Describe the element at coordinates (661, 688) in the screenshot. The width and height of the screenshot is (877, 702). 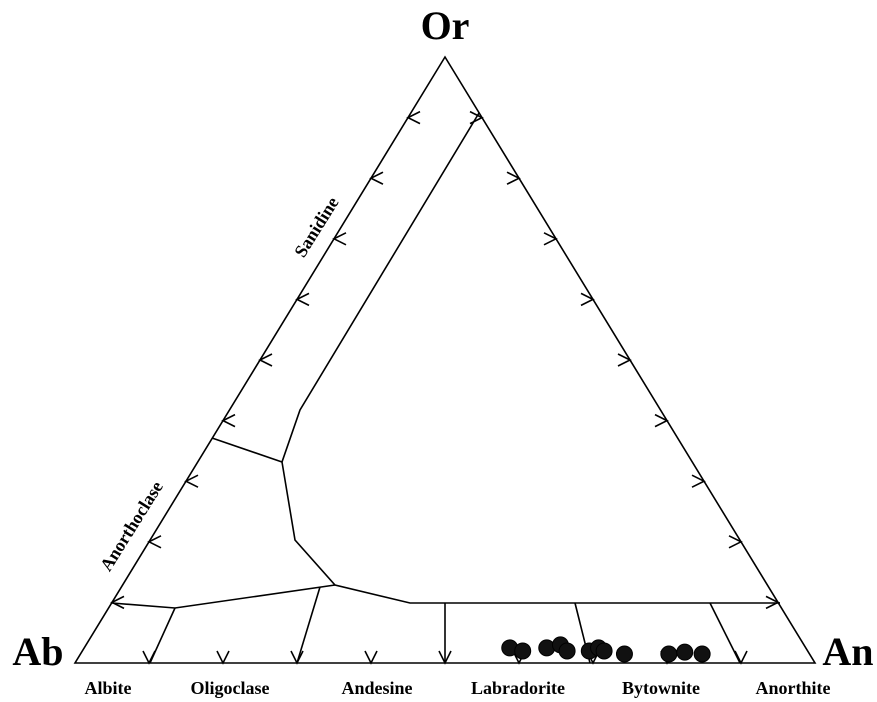
I see `region-label: Bytownite` at that location.